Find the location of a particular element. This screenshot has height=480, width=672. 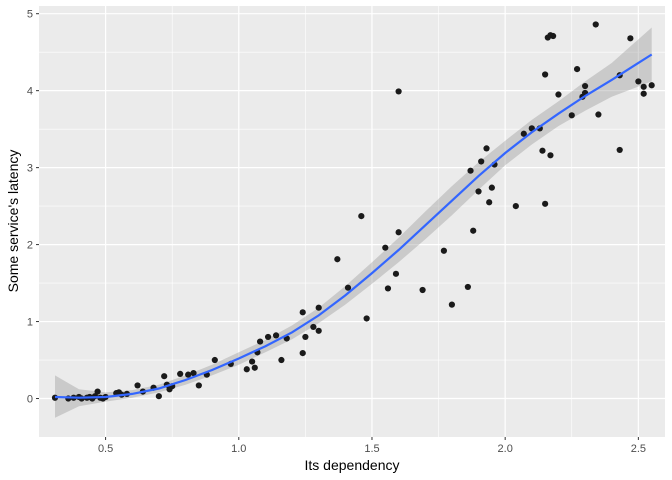

x-axis-ticks: 0.5 1.0 1.5 2.0 2.5 is located at coordinates (372, 446).